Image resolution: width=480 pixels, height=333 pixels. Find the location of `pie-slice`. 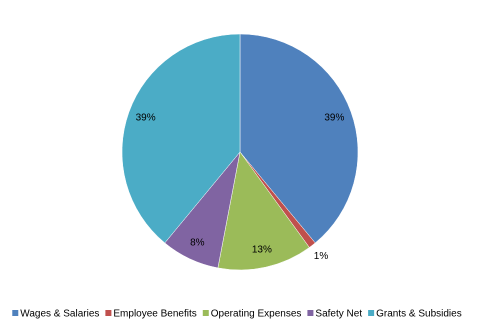

pie-slice is located at coordinates (263, 211).